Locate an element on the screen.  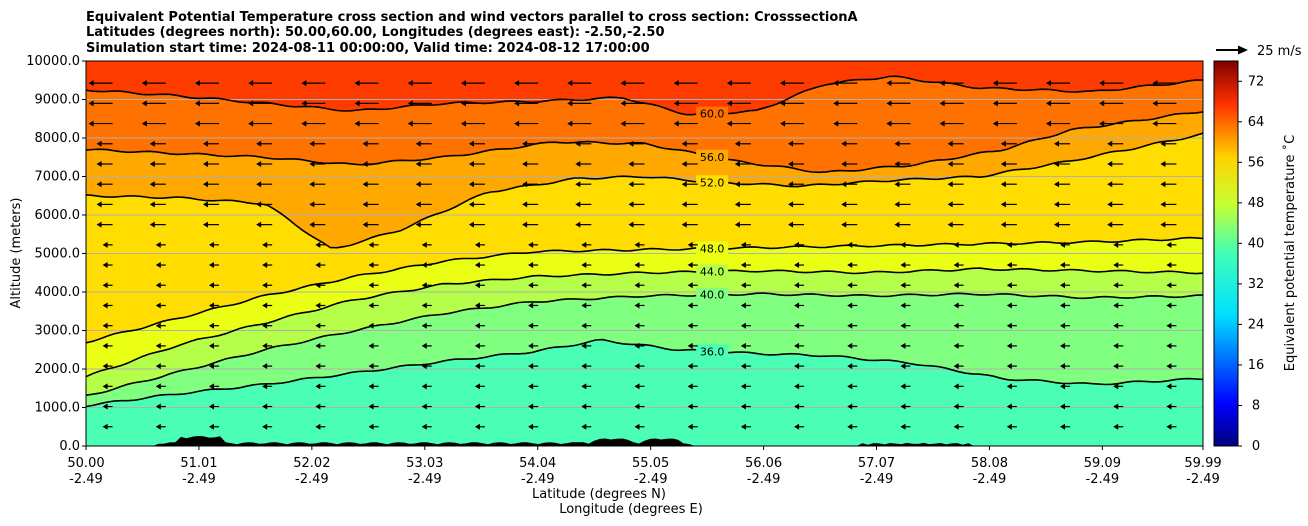
colorbar: 0 8 16 24 32 40 48 56 64 72 is located at coordinates (1239, 257).